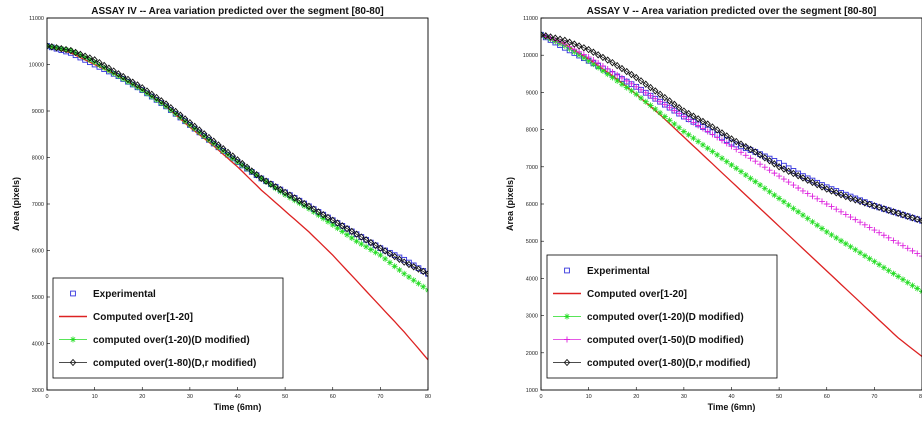 The image size is (922, 428). I want to click on y-tick-label: 9000, so click(38, 112).